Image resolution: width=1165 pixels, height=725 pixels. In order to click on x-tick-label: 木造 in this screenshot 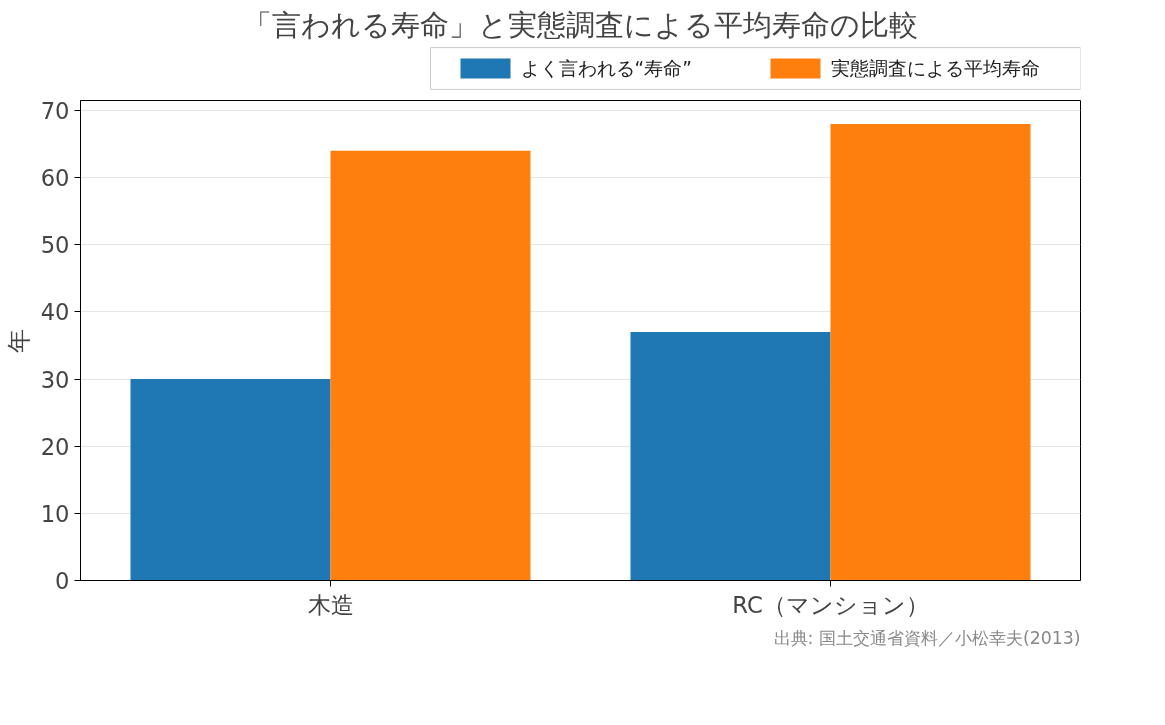, I will do `click(330, 604)`.